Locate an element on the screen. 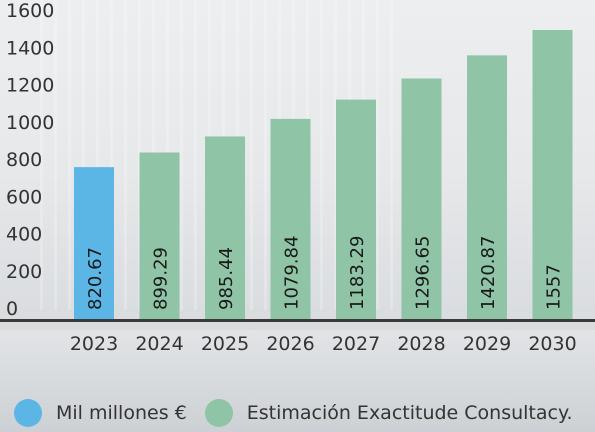 The height and width of the screenshot is (432, 595). y-tick-label: 1400 is located at coordinates (30, 48).